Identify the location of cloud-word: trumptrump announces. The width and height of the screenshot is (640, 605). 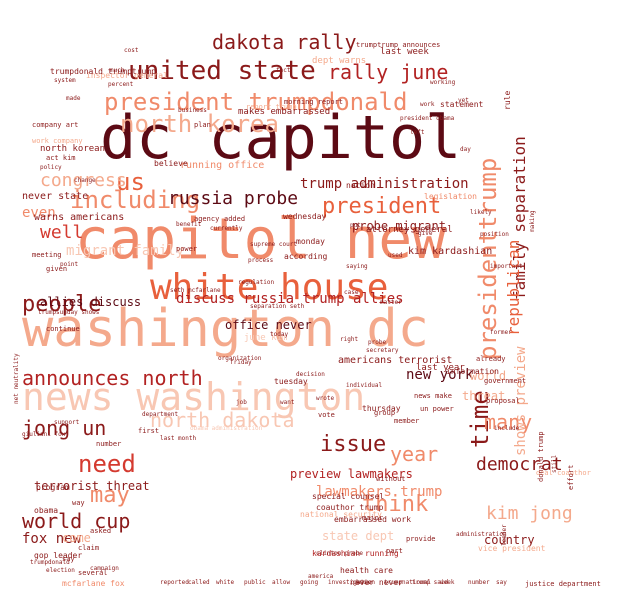
(398, 45).